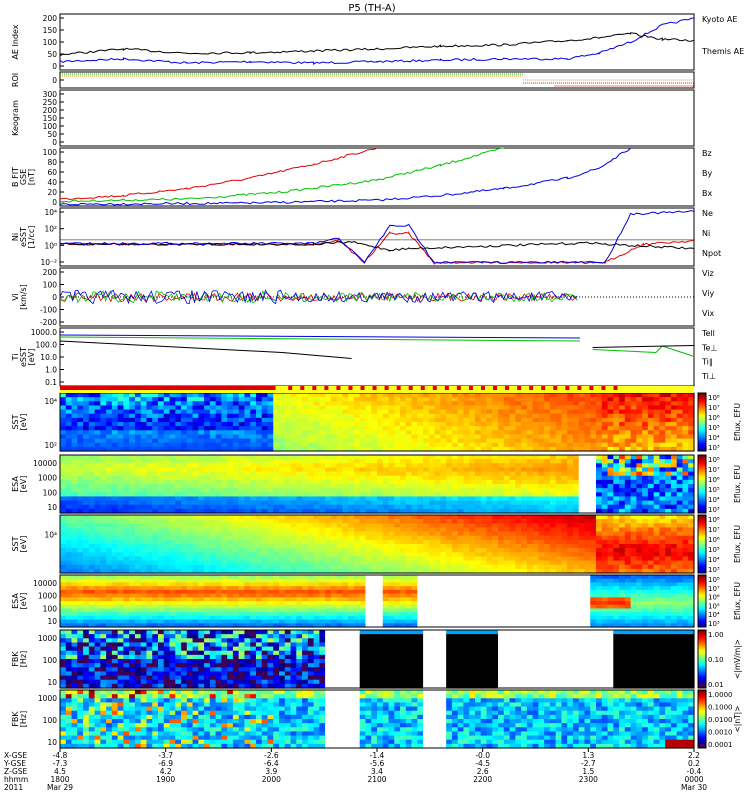  I want to click on sst_i-cbar-cell, so click(702, 526).